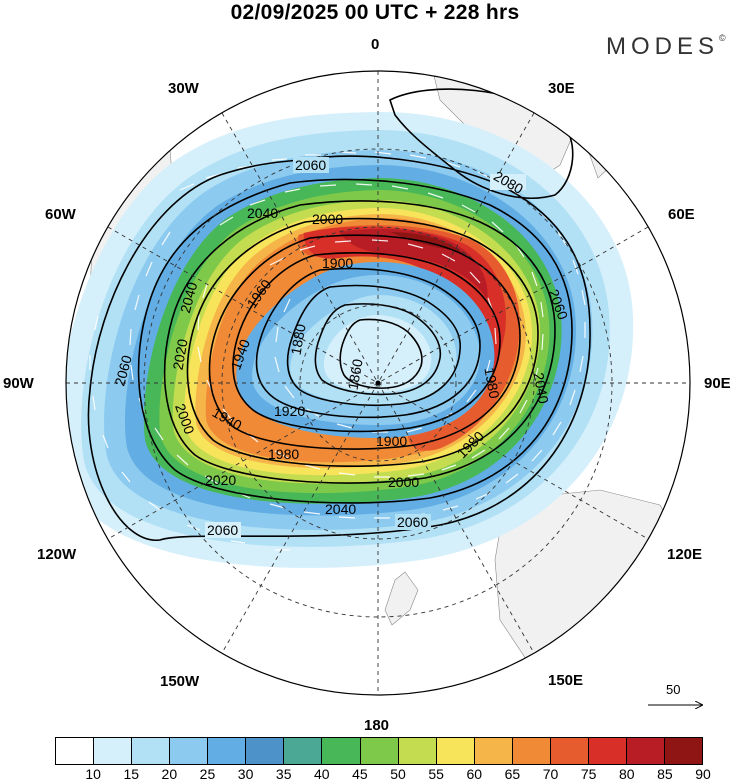 The height and width of the screenshot is (782, 750). I want to click on contour-label-2000-bottom: 2000, so click(403, 482).